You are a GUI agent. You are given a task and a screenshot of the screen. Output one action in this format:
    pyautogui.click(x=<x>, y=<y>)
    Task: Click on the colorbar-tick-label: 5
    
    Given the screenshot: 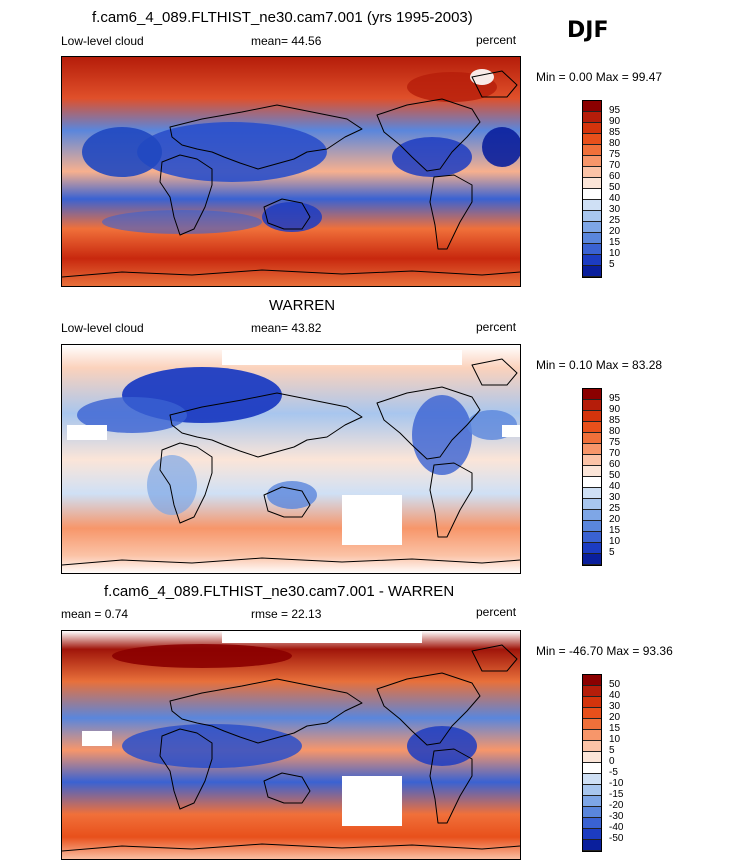 What is the action you would take?
    pyautogui.click(x=612, y=264)
    